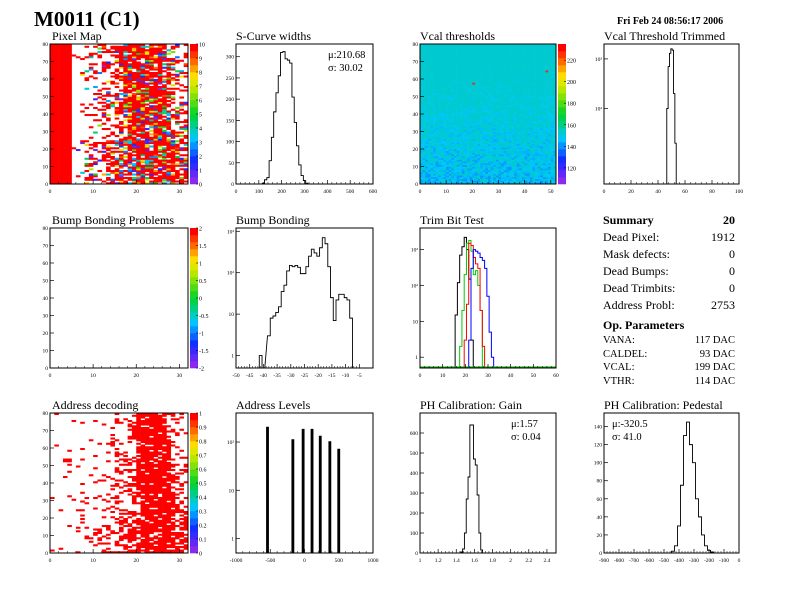 The height and width of the screenshot is (612, 792). Describe the element at coordinates (194, 111) in the screenshot. I see `palette-swatch` at that location.